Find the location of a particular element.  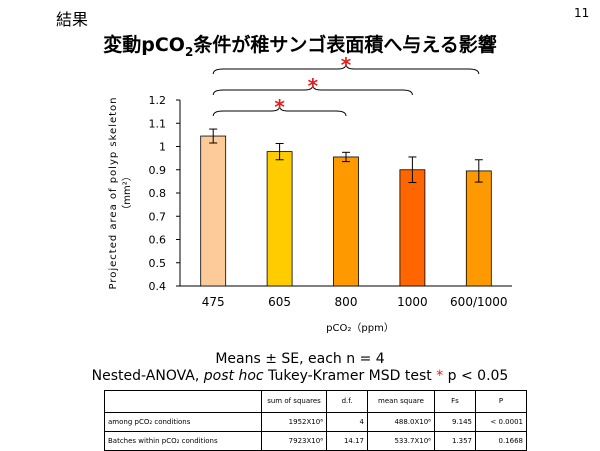

y-tick-label: 1.1 is located at coordinates (158, 123).